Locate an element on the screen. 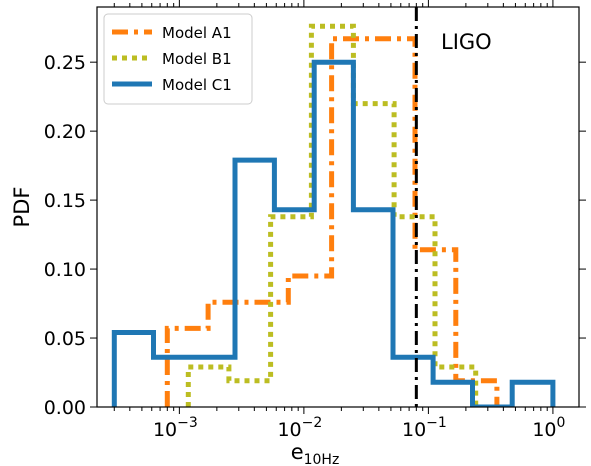 The image size is (591, 466). legend-label: Model A1 is located at coordinates (197, 33).